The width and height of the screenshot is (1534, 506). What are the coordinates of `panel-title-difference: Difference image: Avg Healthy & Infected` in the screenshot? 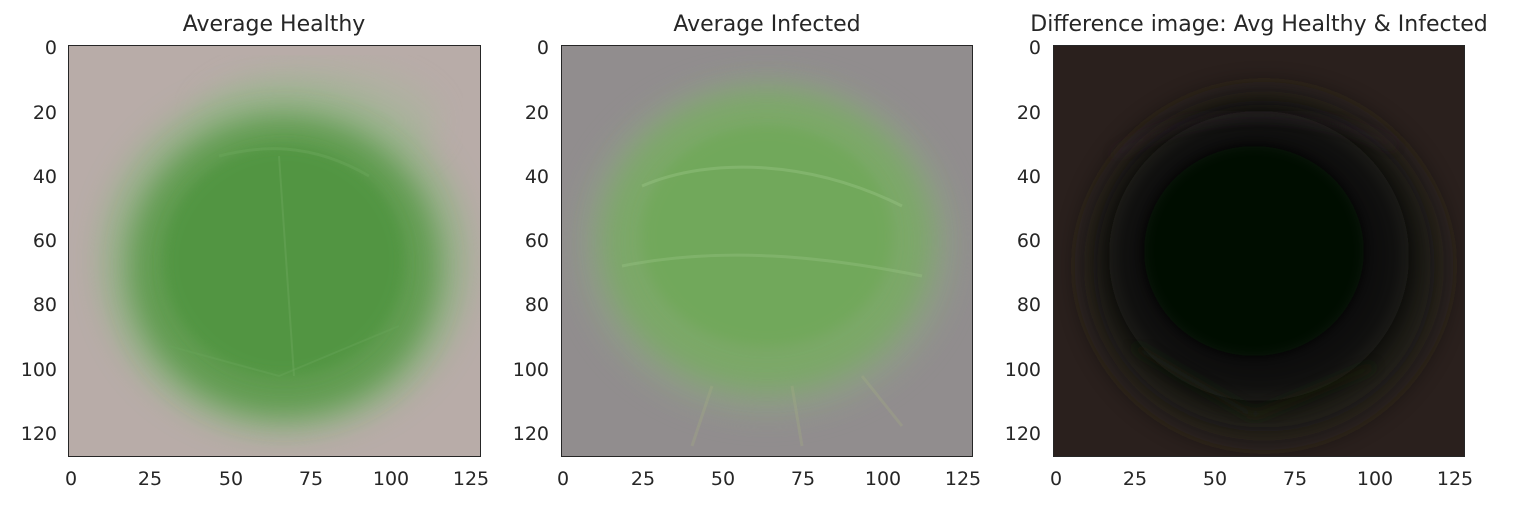 It's located at (1259, 24).